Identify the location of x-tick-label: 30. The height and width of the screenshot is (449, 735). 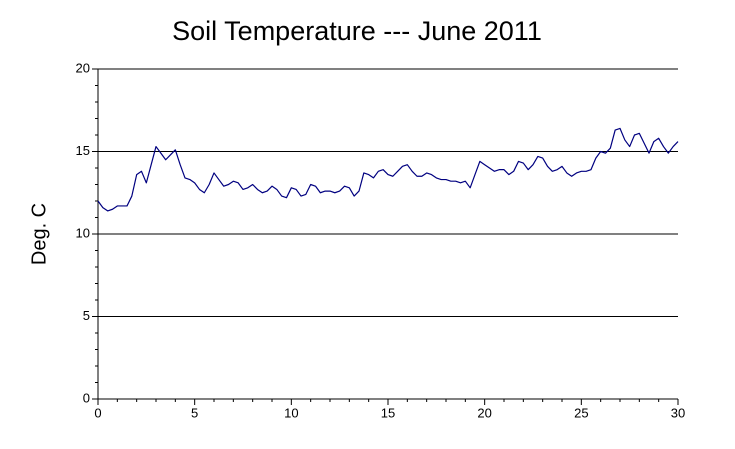
(678, 412).